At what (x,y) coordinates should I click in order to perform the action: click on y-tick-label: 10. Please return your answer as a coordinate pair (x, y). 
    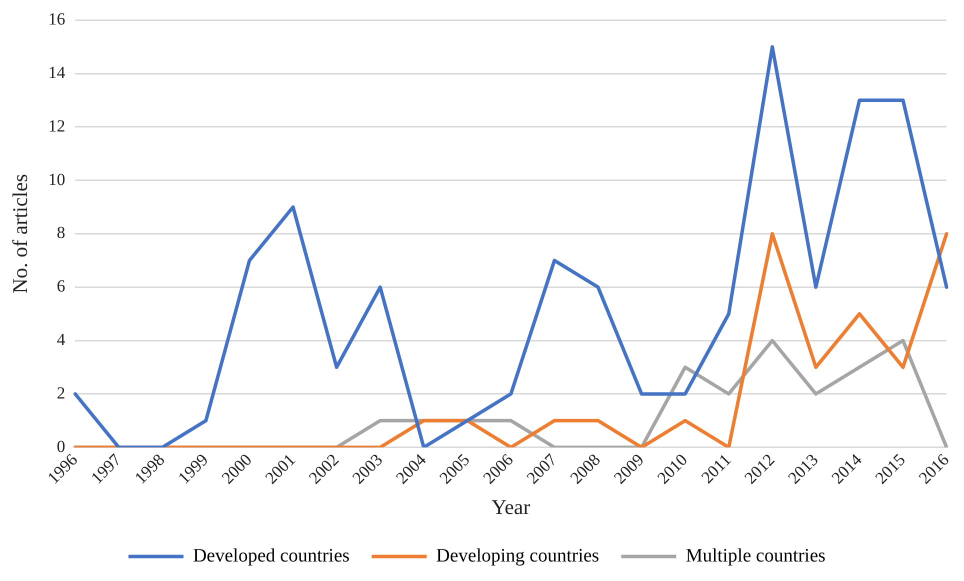
    Looking at the image, I should click on (57, 179).